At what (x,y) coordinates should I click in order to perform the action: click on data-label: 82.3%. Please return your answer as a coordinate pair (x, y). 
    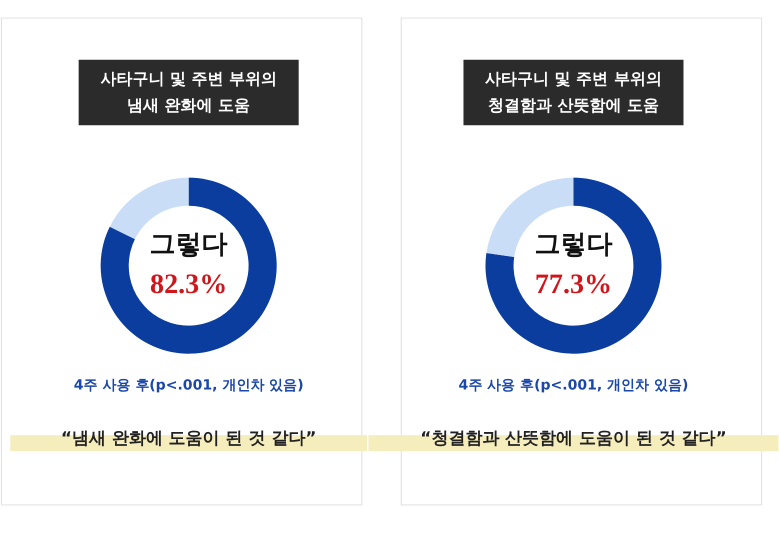
    Looking at the image, I should click on (189, 284).